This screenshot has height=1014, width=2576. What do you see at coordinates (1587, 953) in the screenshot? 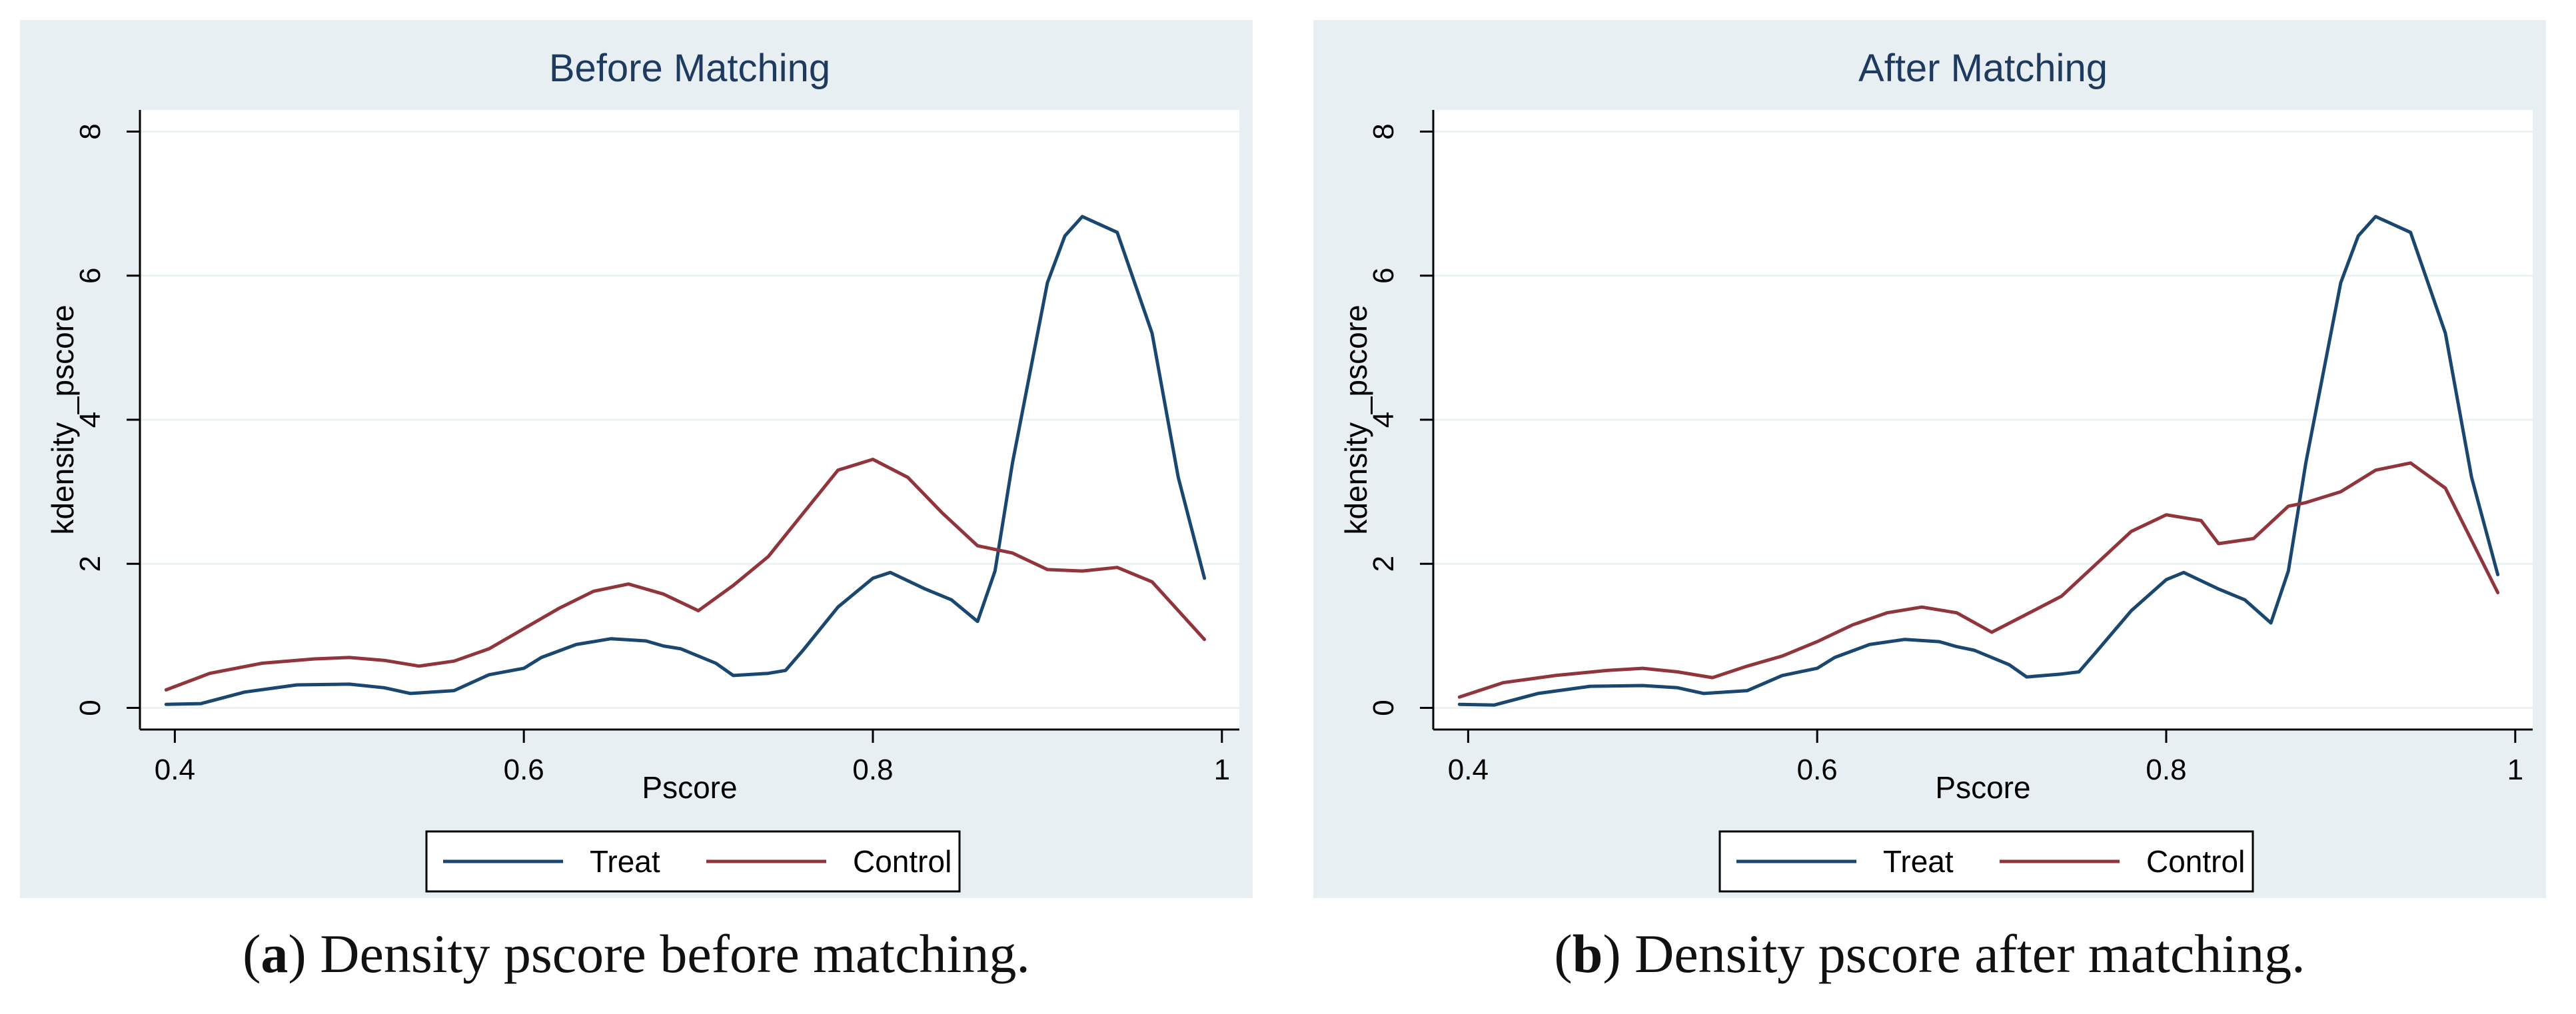
I see `caption-b-label: b` at bounding box center [1587, 953].